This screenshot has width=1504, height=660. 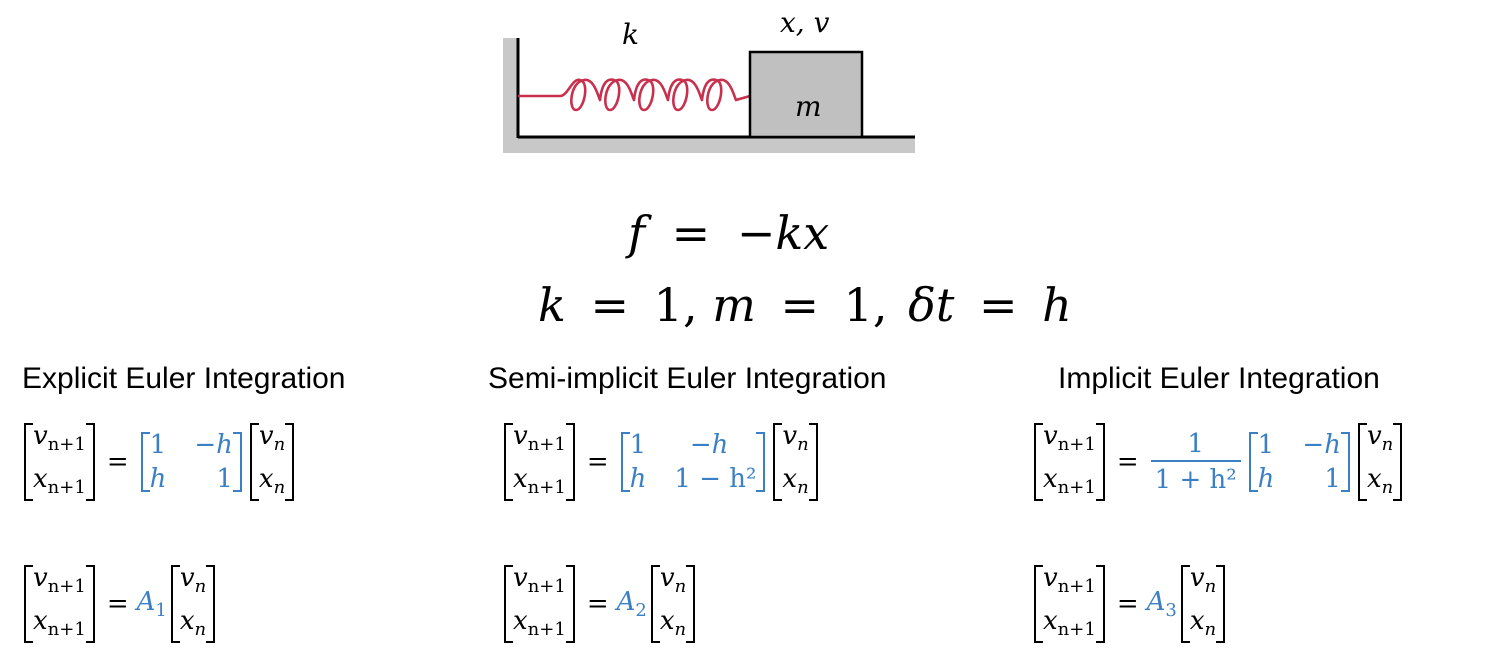 I want to click on param-sep-2: ,, so click(x=880, y=305).